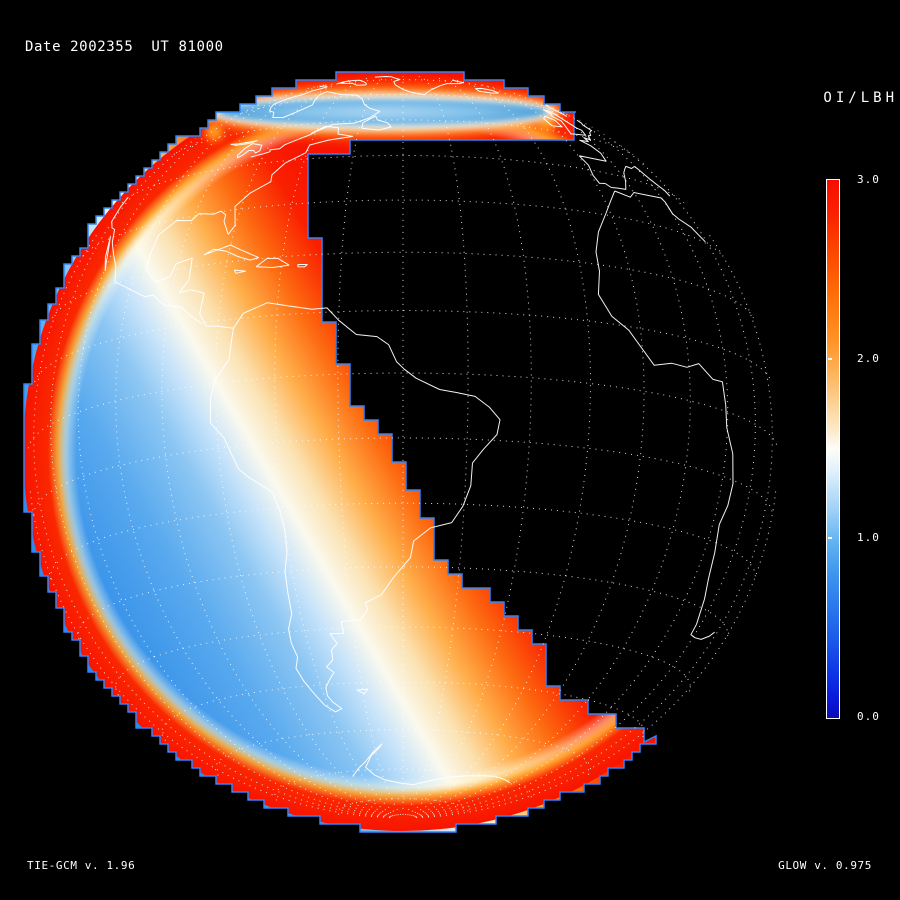 The width and height of the screenshot is (900, 900). What do you see at coordinates (609, 141) in the screenshot?
I see `dark-limb-dotted-arc` at bounding box center [609, 141].